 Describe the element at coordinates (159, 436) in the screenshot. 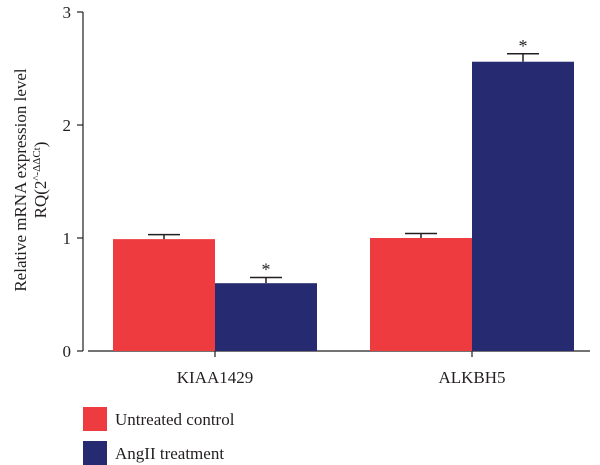

I see `legend: Untreated control AngII treatment` at that location.